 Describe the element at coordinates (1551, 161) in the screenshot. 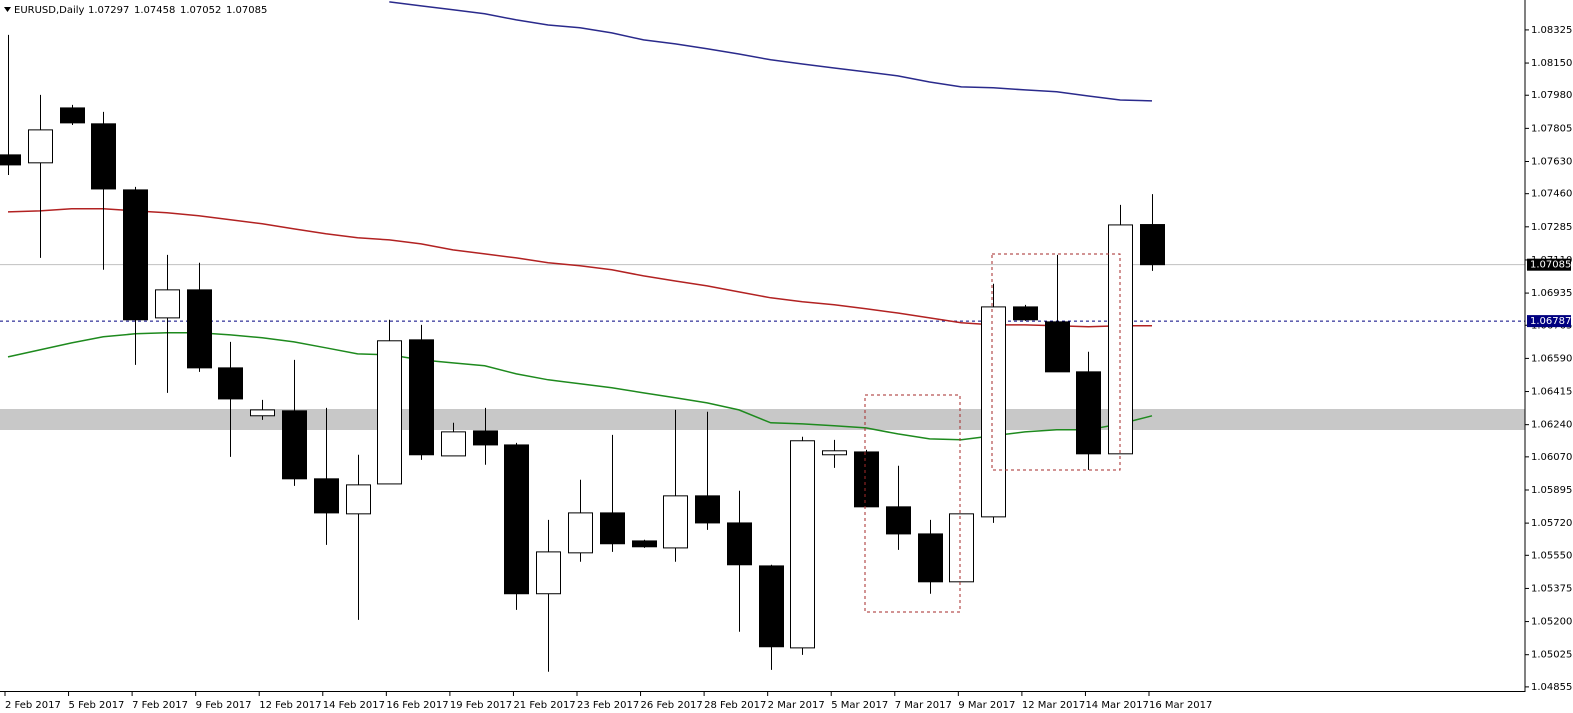

I see `y-tick-label: 1.07630` at that location.